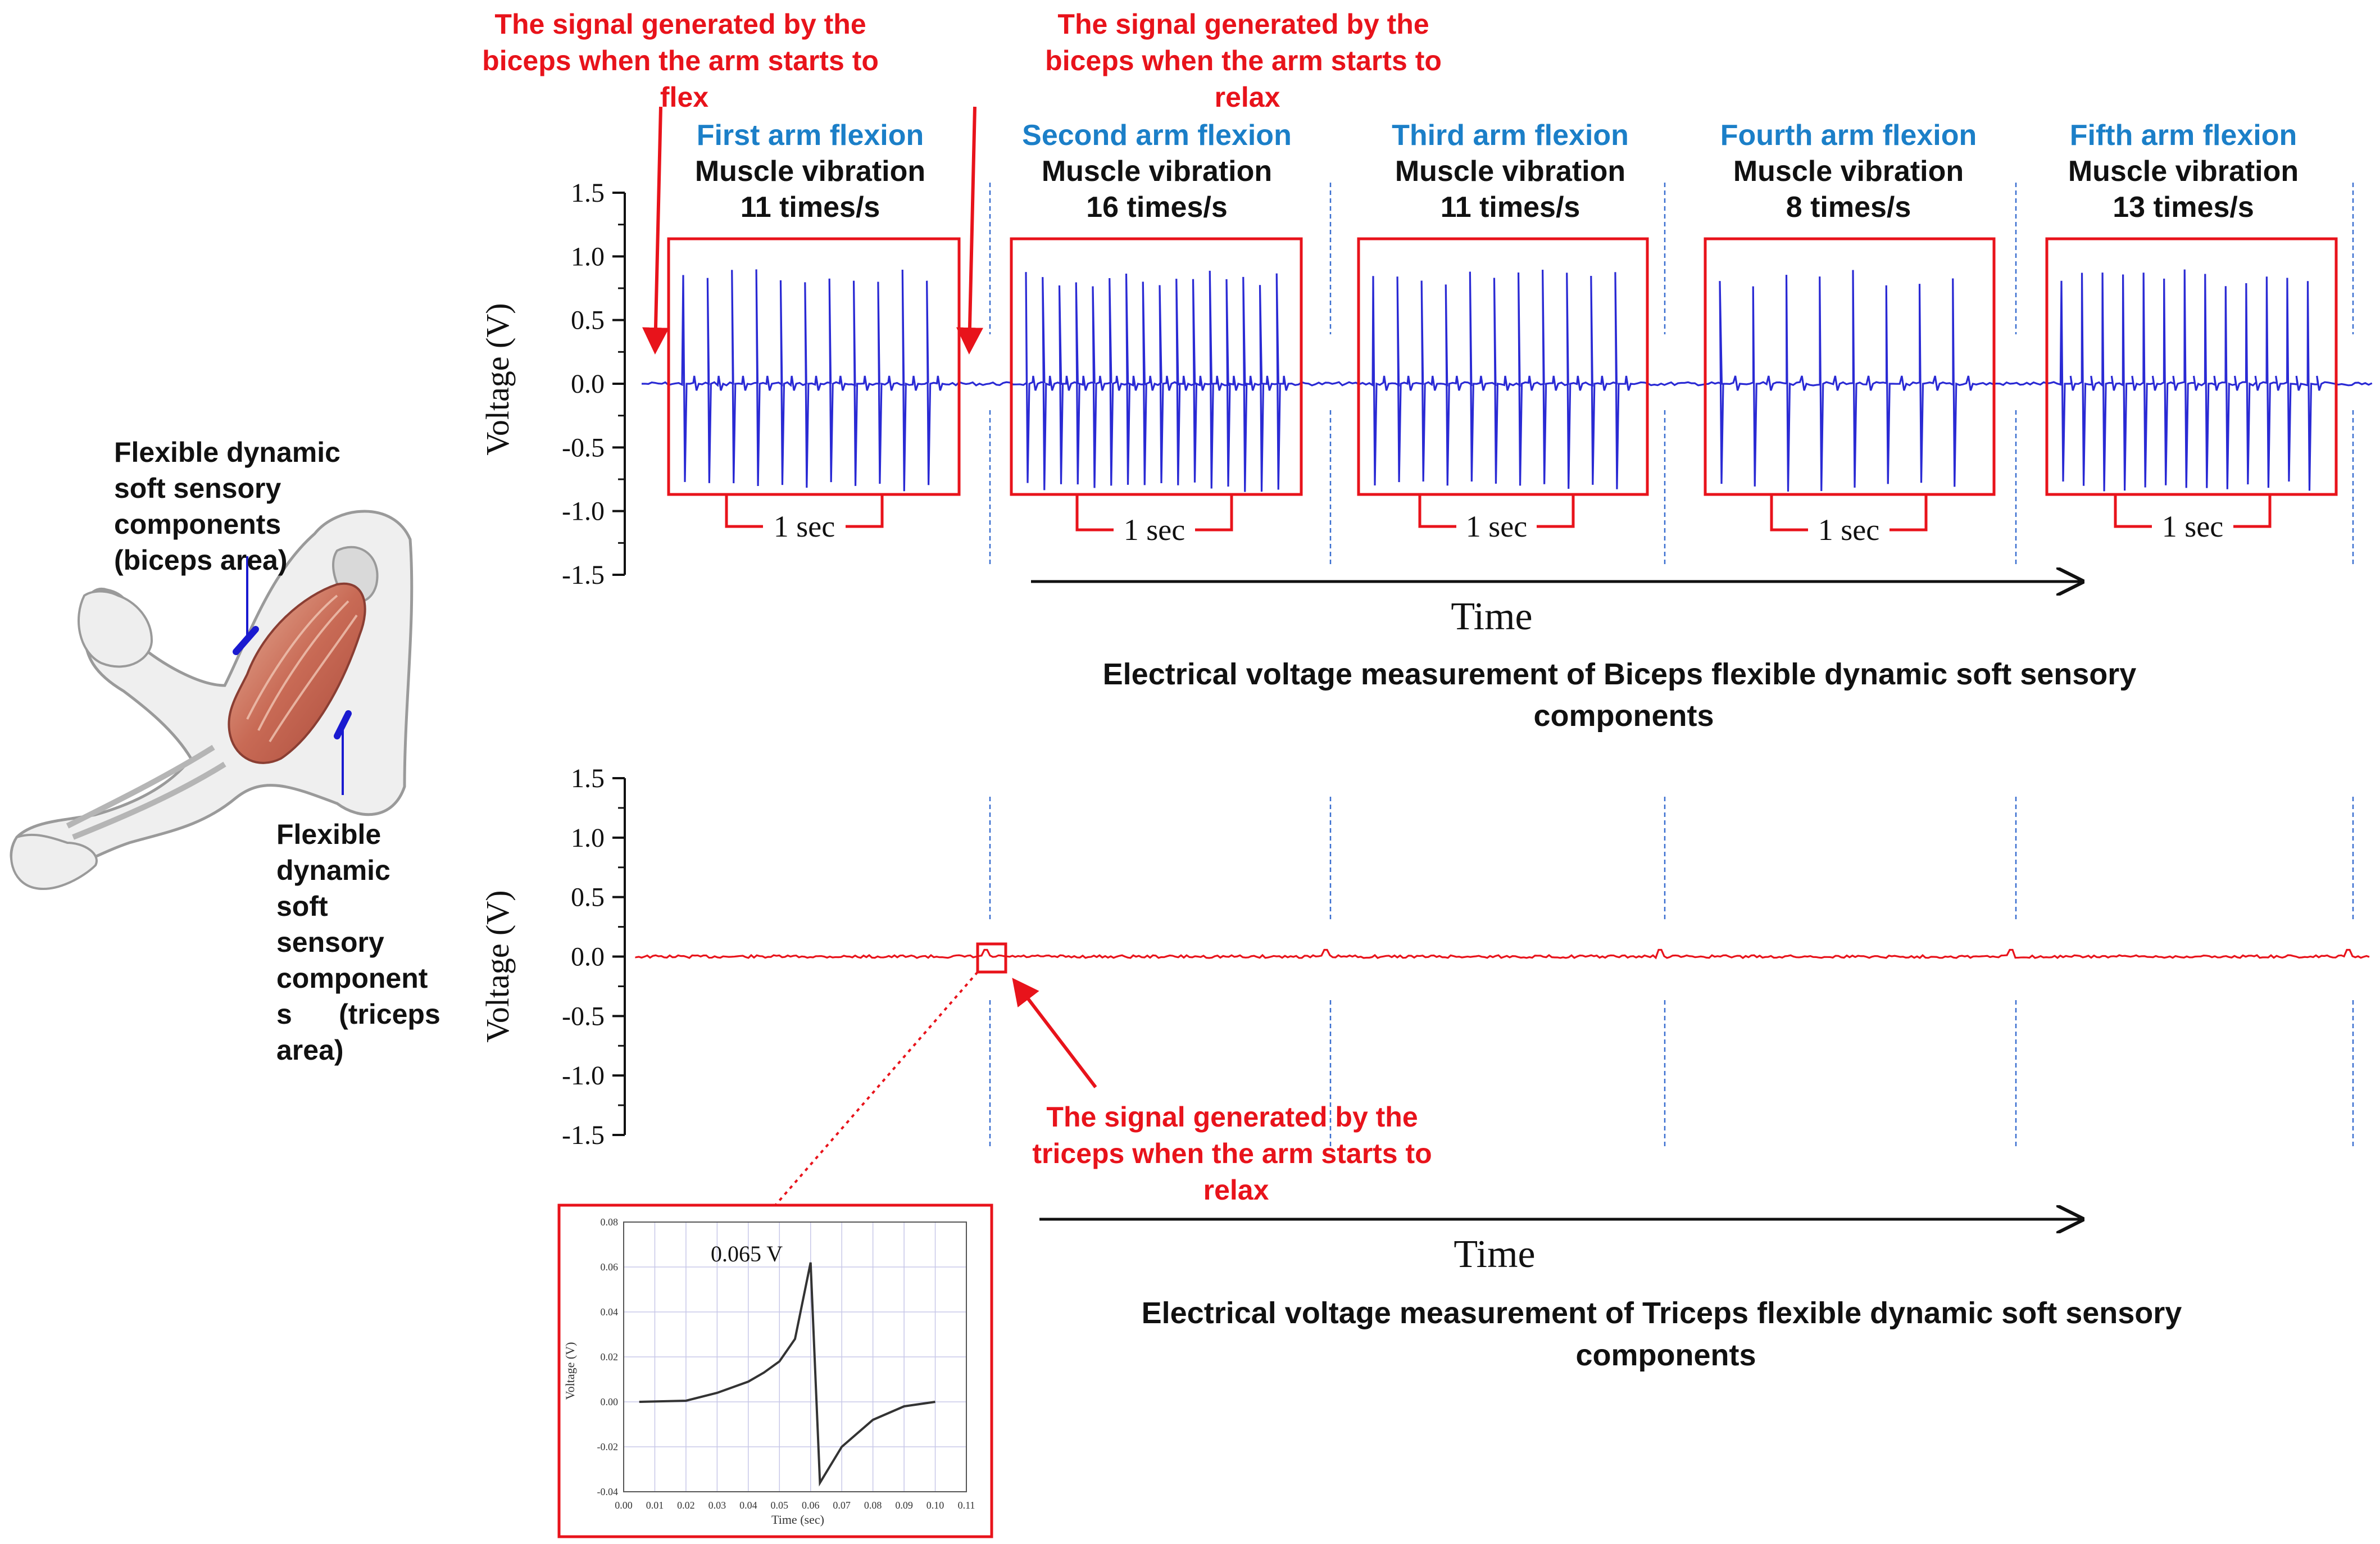 The width and height of the screenshot is (2380, 1544). Describe the element at coordinates (1054, 1033) in the screenshot. I see `triceps-pointer-arrow` at that location.